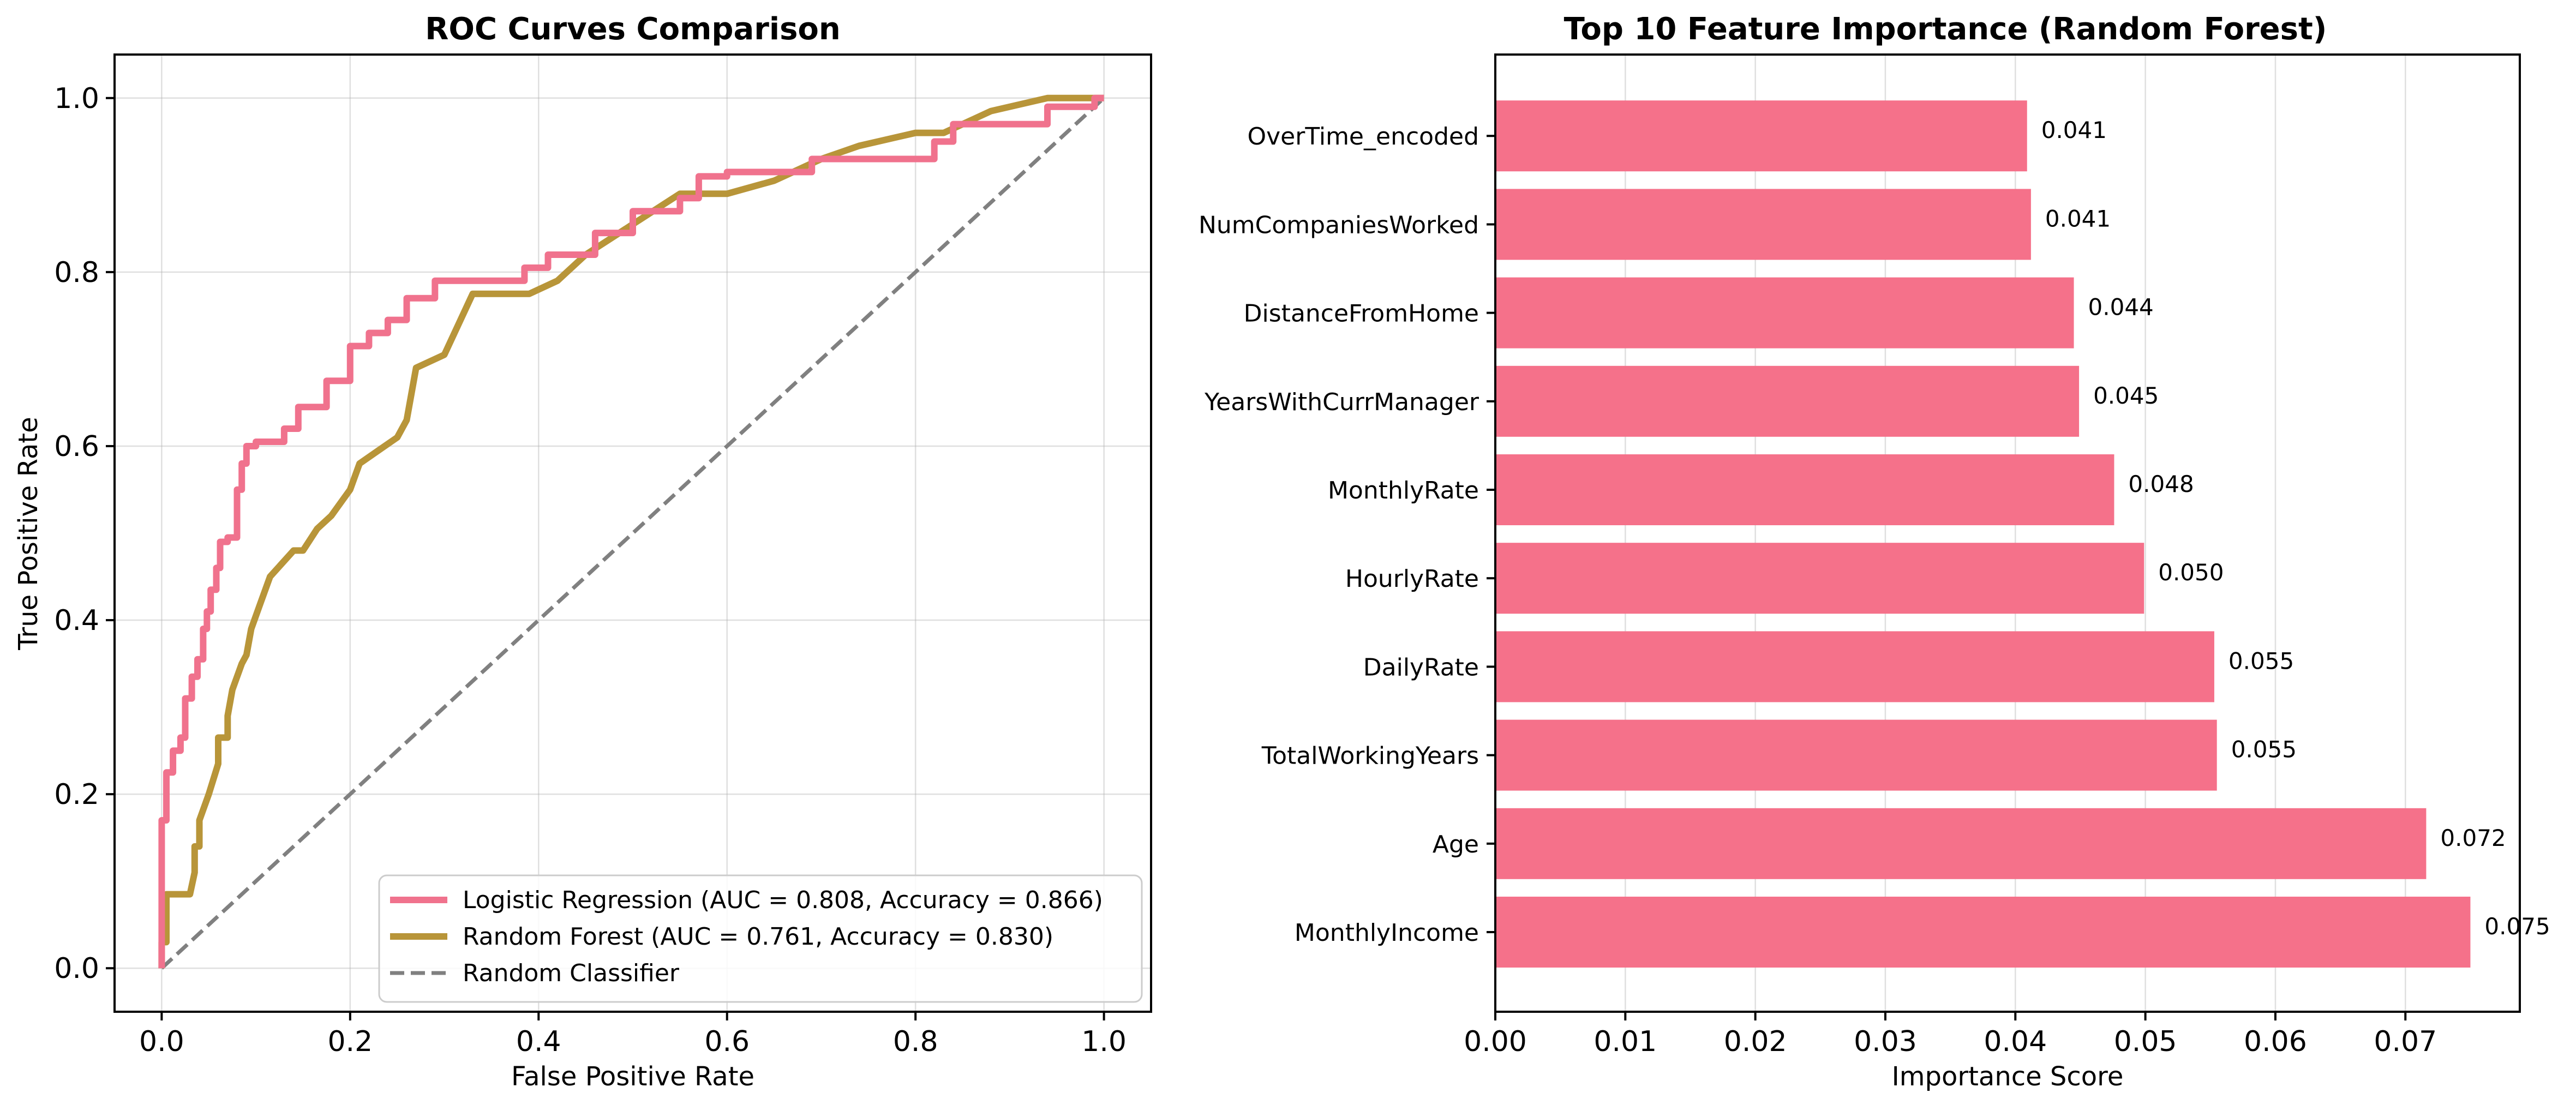 This screenshot has width=2576, height=1105. What do you see at coordinates (2517, 926) in the screenshot?
I see `fi-bar-value-label: 0.075` at bounding box center [2517, 926].